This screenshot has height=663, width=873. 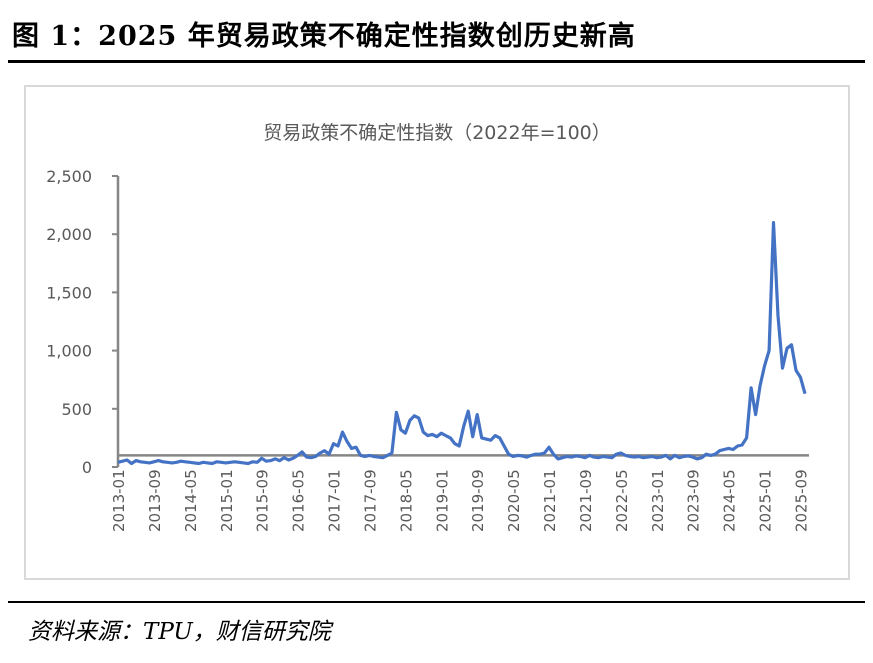 What do you see at coordinates (801, 500) in the screenshot?
I see `x-tick-label: 2025-09` at bounding box center [801, 500].